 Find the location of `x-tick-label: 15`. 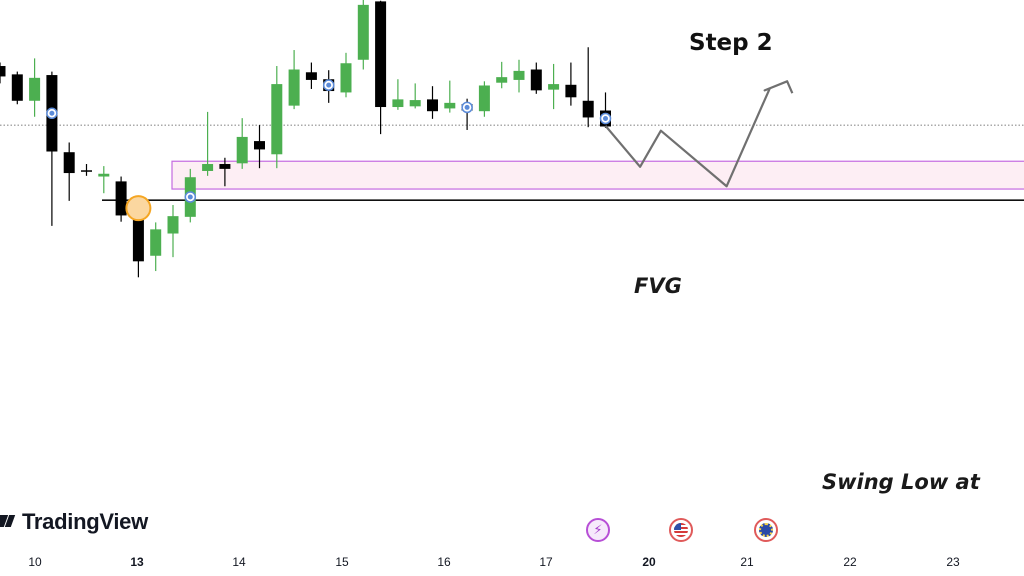

x-tick-label: 15 is located at coordinates (342, 562).